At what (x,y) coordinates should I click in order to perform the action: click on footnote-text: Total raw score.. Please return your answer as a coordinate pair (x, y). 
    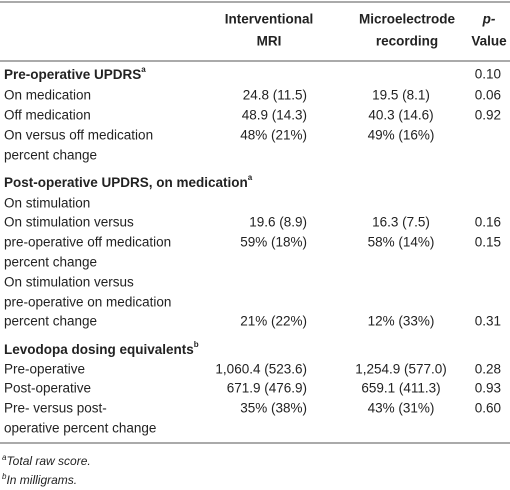
    Looking at the image, I should click on (48, 461).